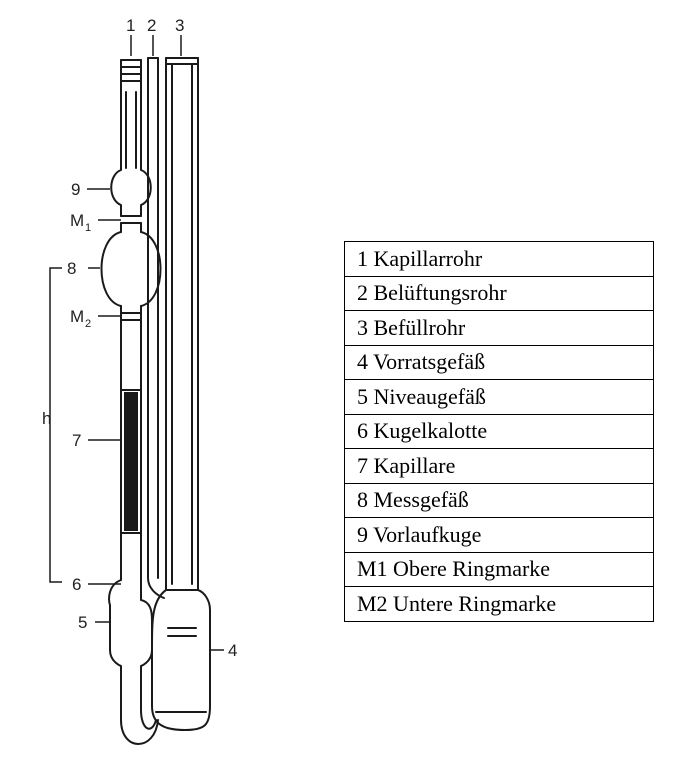 The height and width of the screenshot is (773, 679). I want to click on label-8: 8, so click(71, 268).